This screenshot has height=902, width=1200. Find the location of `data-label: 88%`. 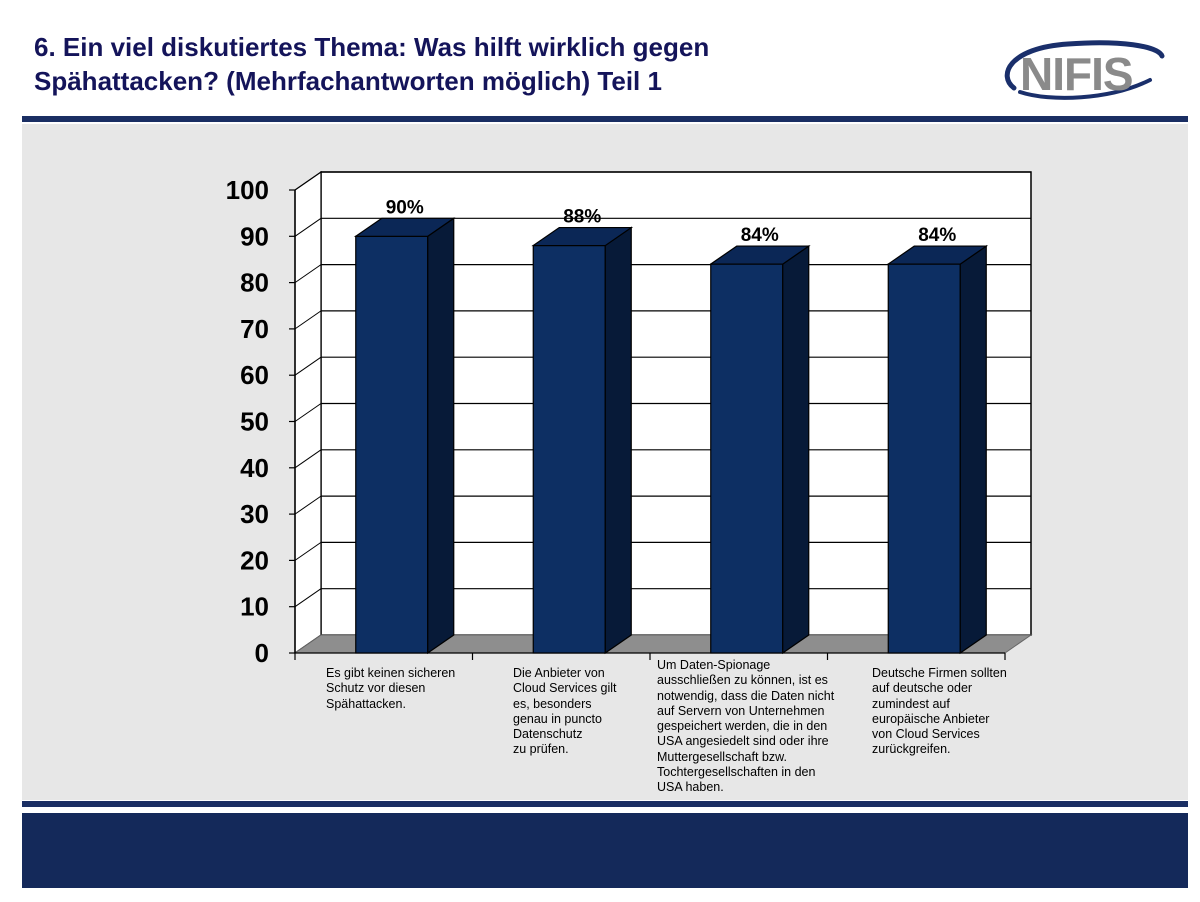

data-label: 88% is located at coordinates (582, 217).